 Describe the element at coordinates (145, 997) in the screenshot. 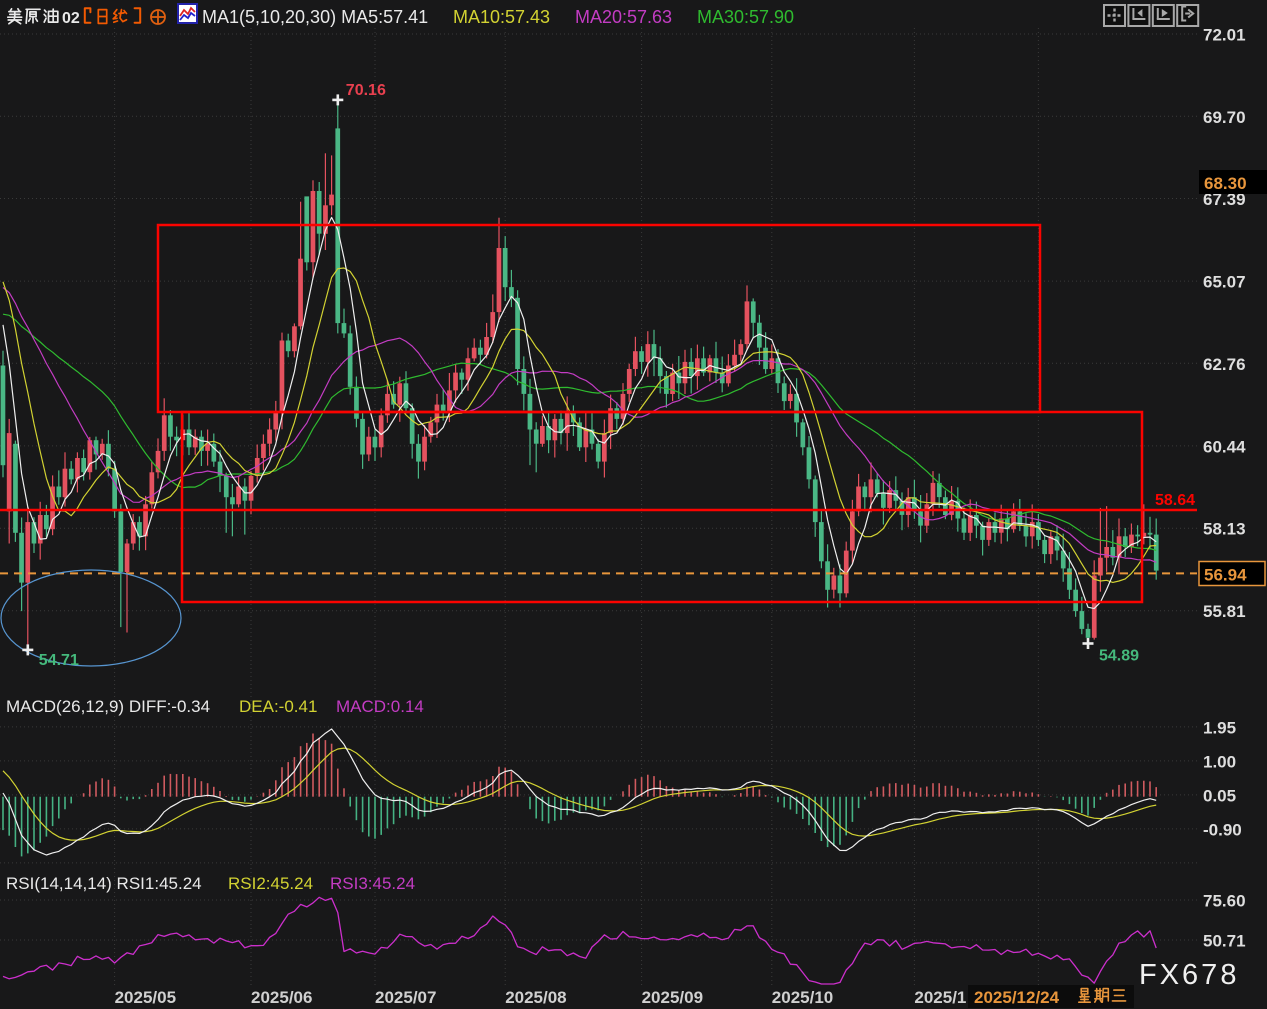

I see `svg-text: 2025/05` at that location.